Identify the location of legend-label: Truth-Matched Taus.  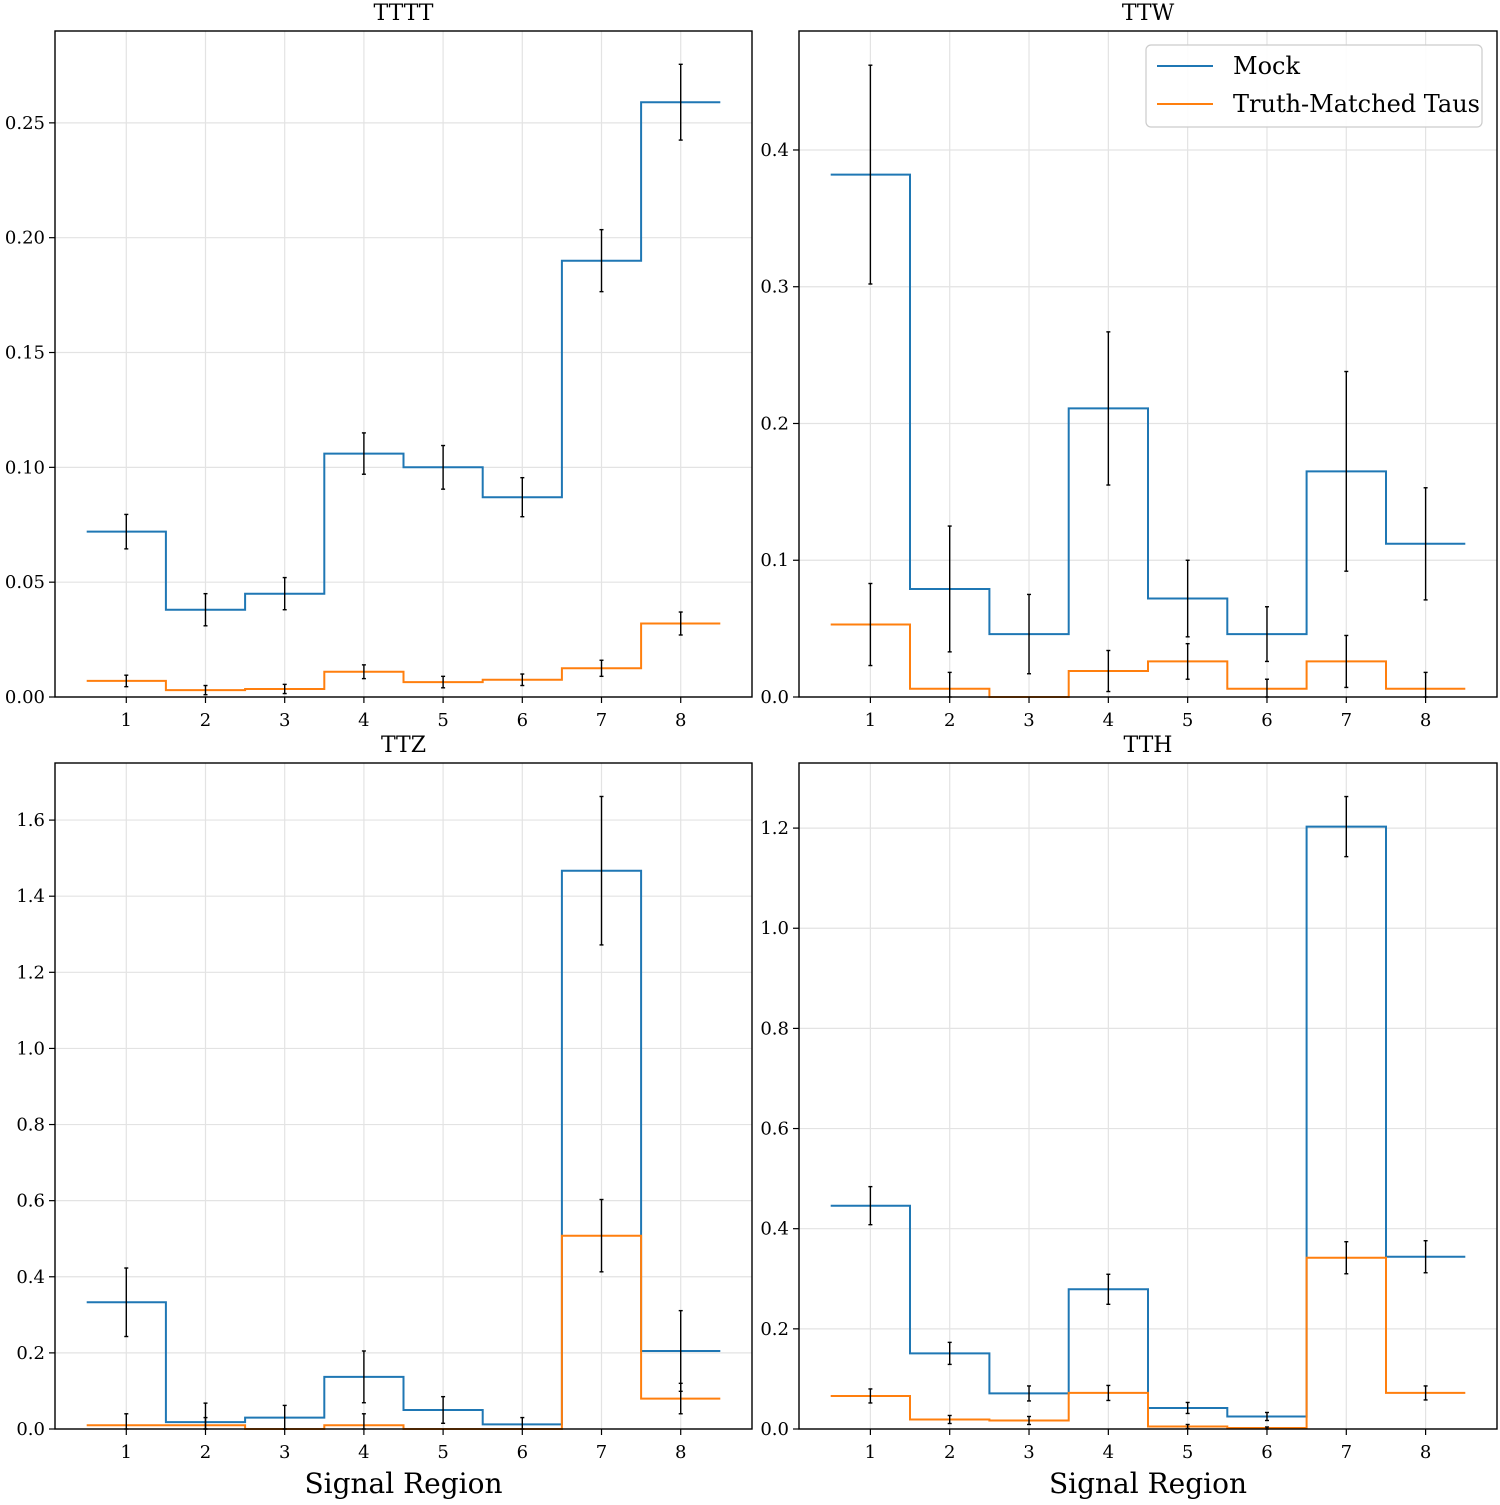
(1356, 104).